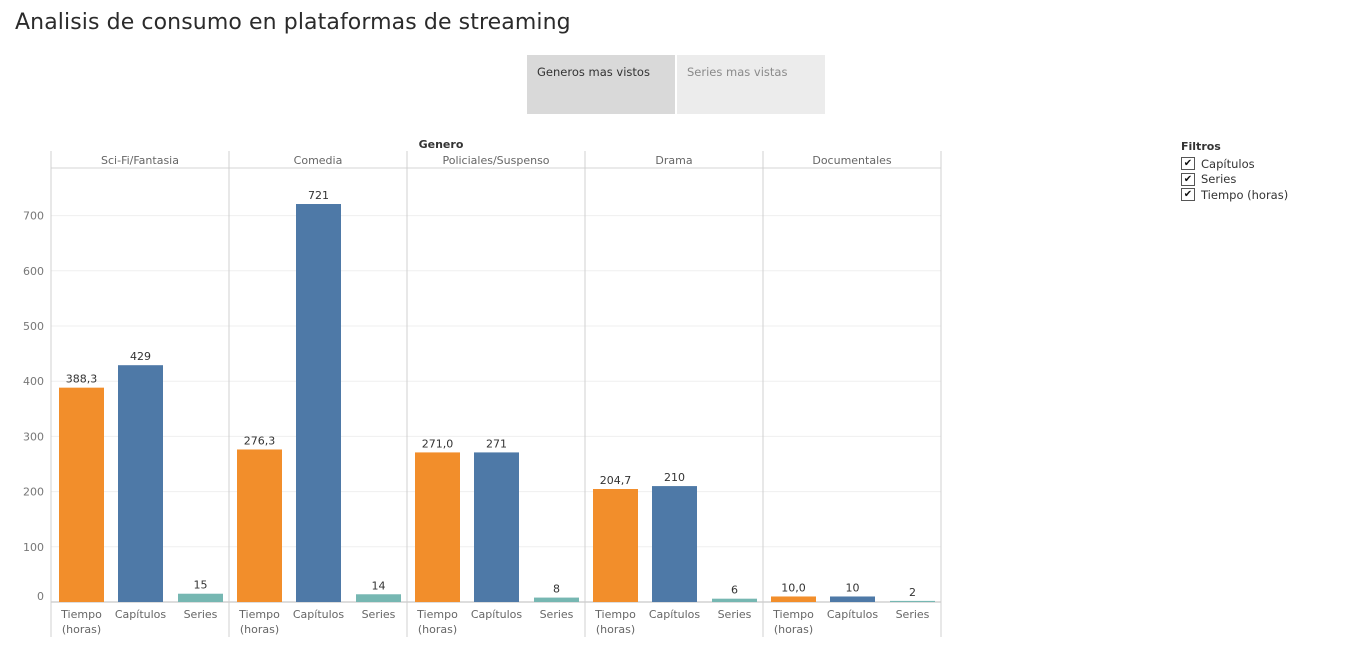 The height and width of the screenshot is (650, 1350). I want to click on y-tick-label: 200, so click(33, 492).